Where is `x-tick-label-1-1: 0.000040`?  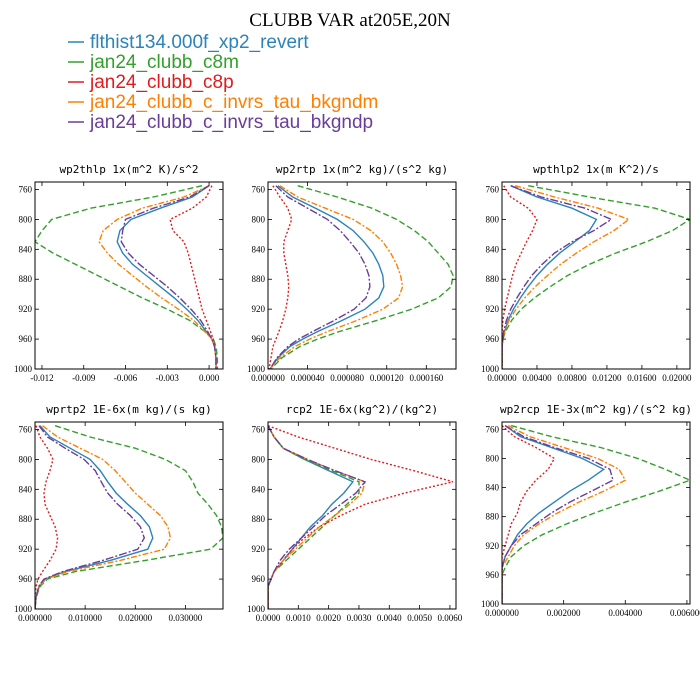
x-tick-label-1-1: 0.000040 is located at coordinates (308, 378).